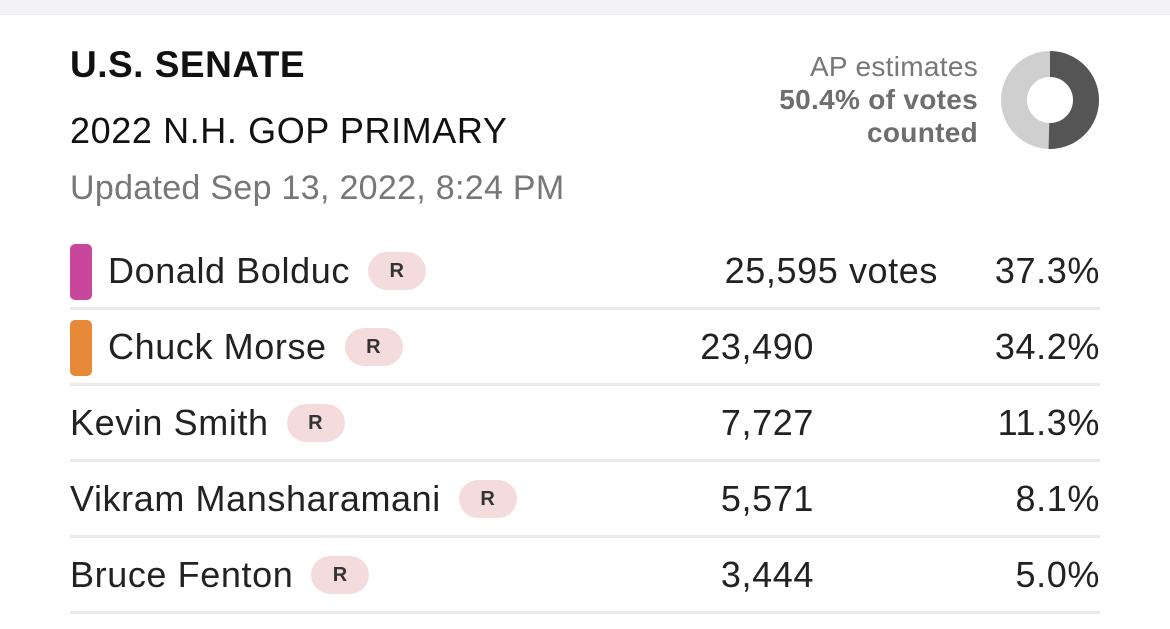  I want to click on vote-percent: 11.3%, so click(1048, 422).